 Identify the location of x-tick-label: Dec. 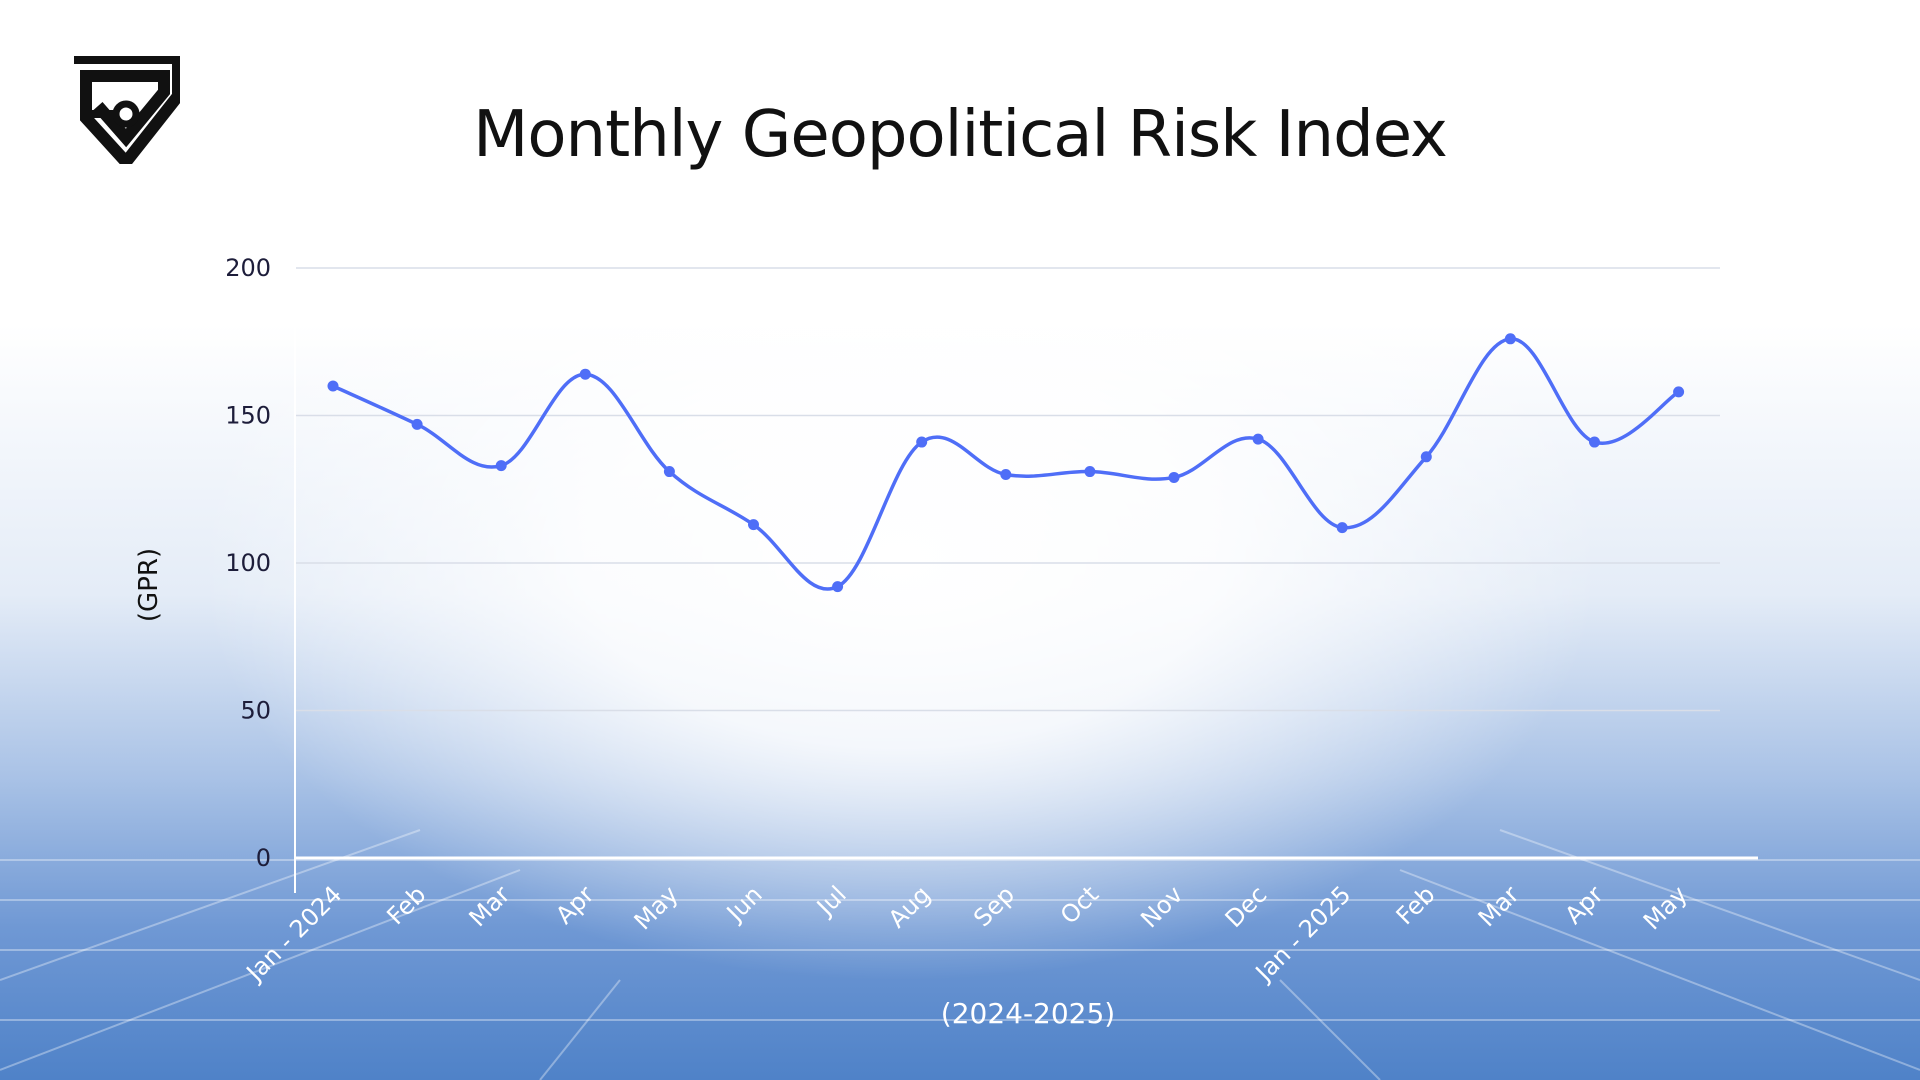
(1246, 906).